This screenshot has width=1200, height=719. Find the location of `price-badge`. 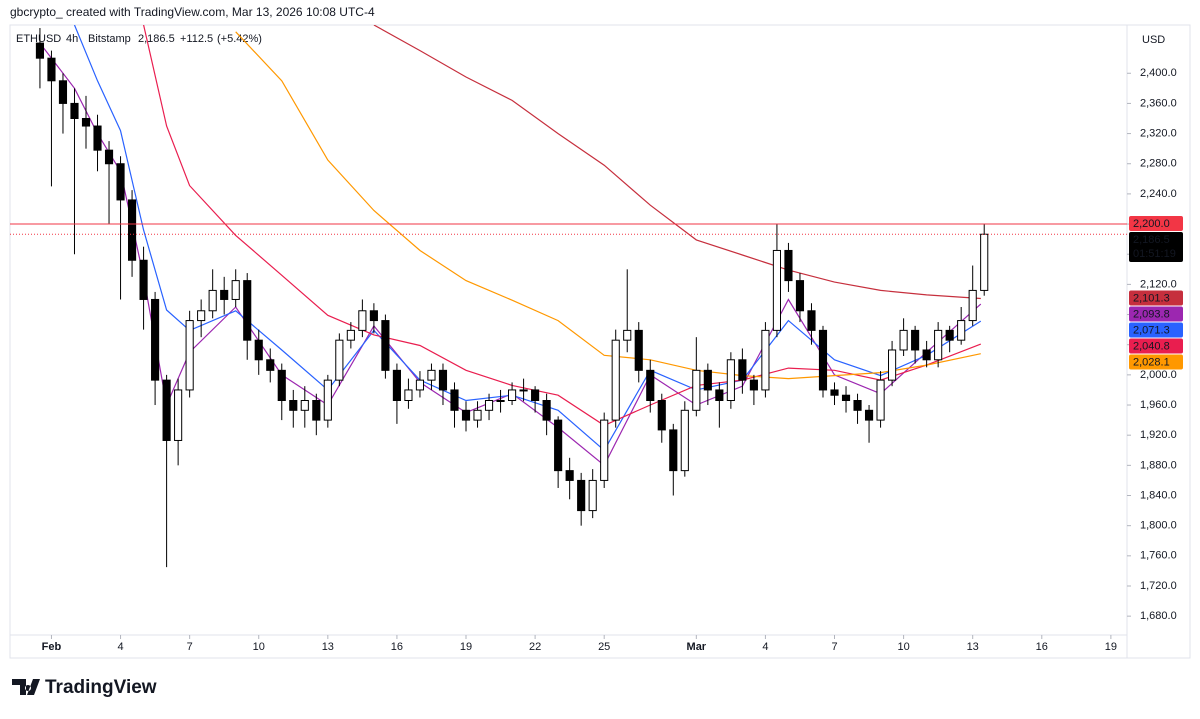

price-badge is located at coordinates (1156, 247).